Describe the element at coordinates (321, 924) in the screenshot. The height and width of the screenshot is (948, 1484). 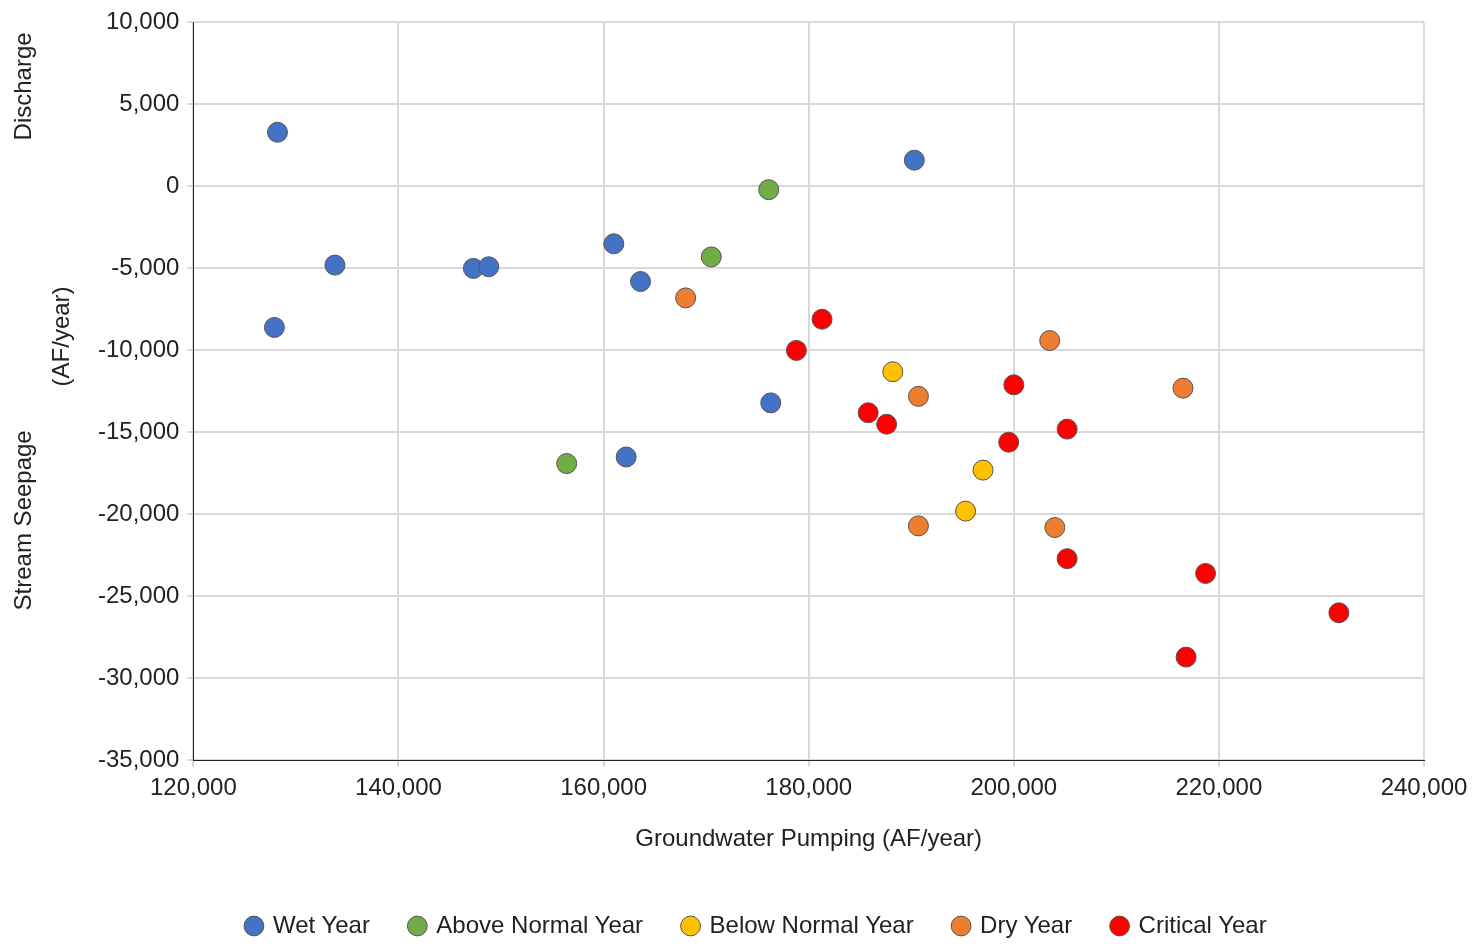
I see `legend-label: Wet Year` at that location.